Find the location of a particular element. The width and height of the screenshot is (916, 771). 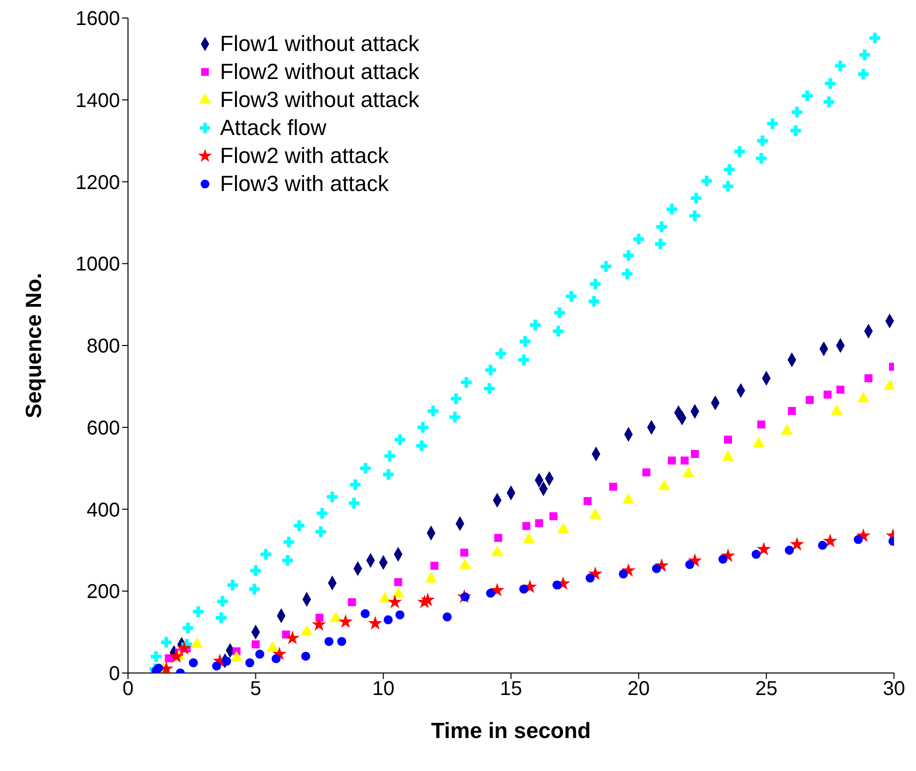

y-tick-label: 600 is located at coordinates (103, 428).